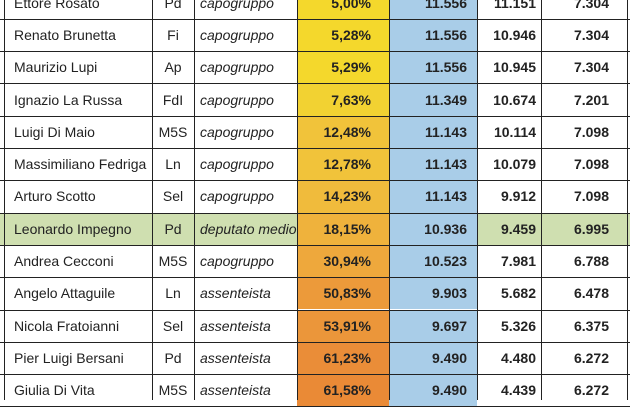 The width and height of the screenshot is (630, 407). Describe the element at coordinates (514, 67) in the screenshot. I see `value-2: 10.945` at that location.